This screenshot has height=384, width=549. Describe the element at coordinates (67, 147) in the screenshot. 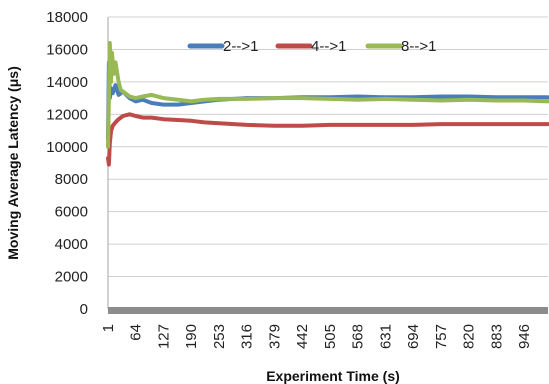

I see `y-tick-label: 10000` at that location.